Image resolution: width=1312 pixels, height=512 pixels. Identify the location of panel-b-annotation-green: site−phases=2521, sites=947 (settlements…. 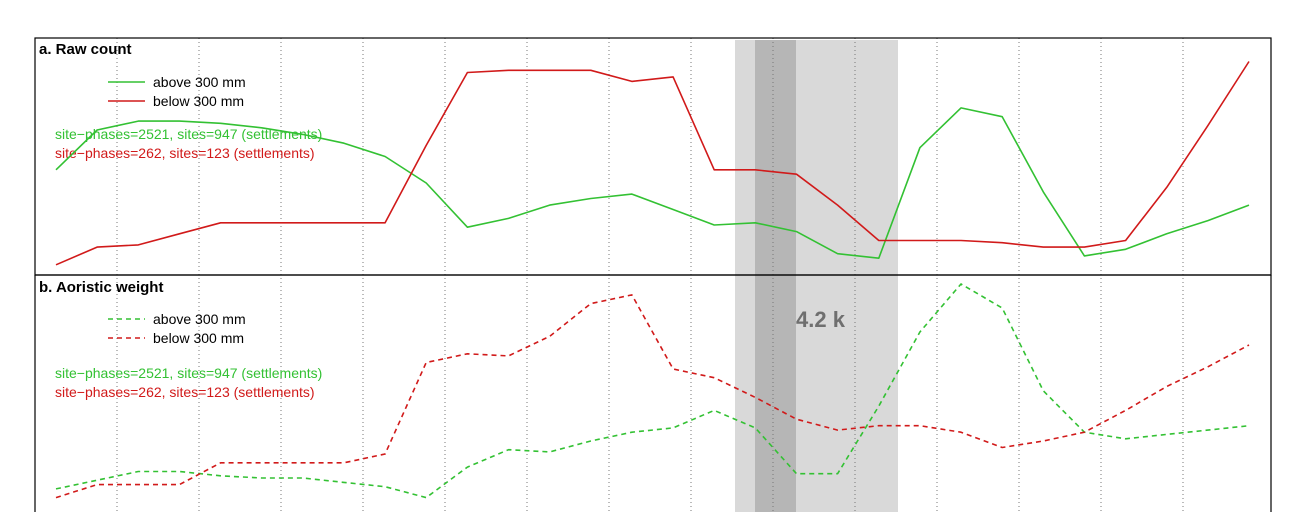
(188, 373).